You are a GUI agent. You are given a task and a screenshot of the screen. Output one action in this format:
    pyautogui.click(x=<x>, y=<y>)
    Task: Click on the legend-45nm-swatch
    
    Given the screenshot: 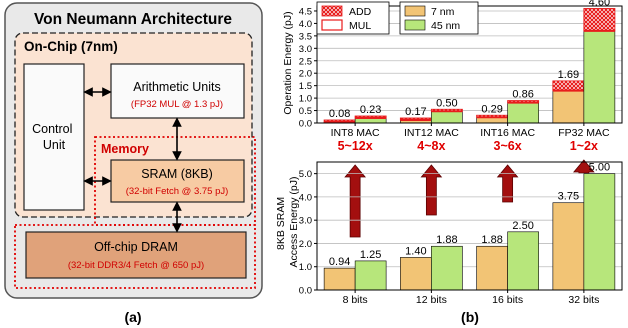 What is the action you would take?
    pyautogui.click(x=415, y=25)
    